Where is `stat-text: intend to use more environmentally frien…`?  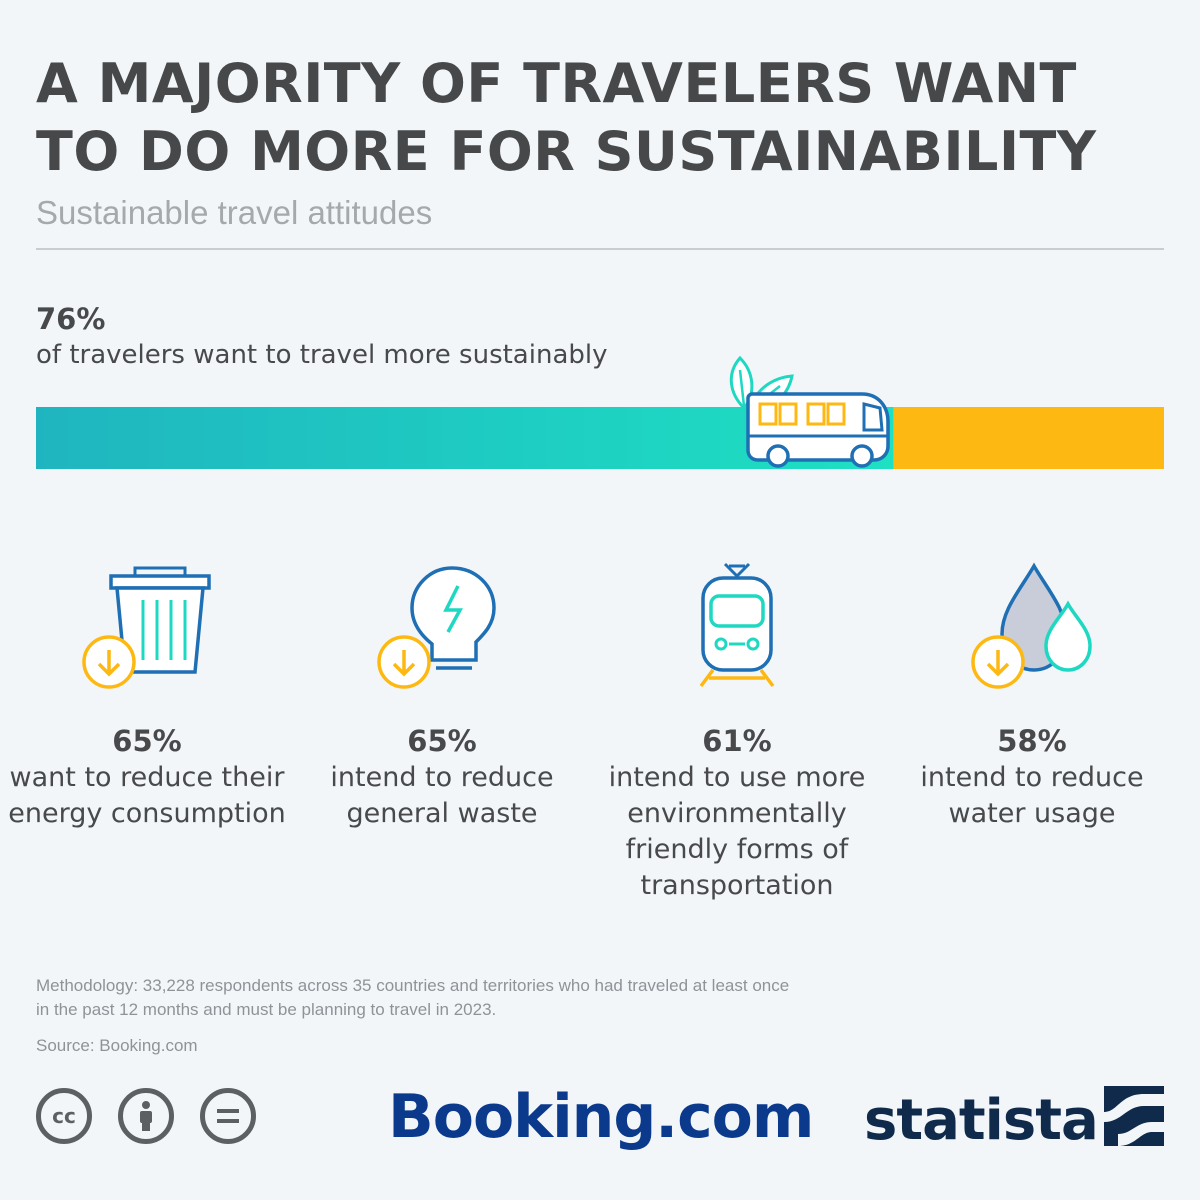 stat-text: intend to use more environmentally frien… is located at coordinates (737, 831).